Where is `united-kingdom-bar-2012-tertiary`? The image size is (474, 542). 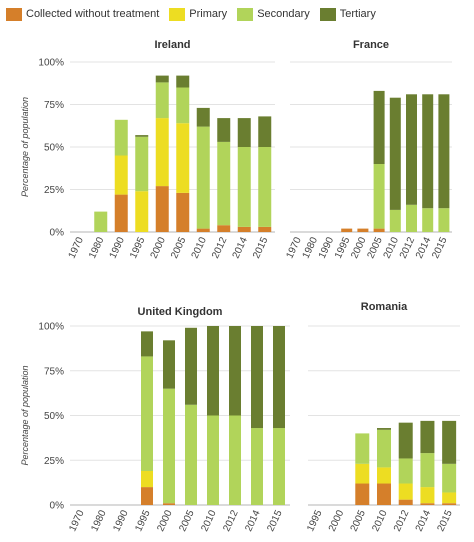
united-kingdom-bar-2012-tertiary is located at coordinates (235, 371).